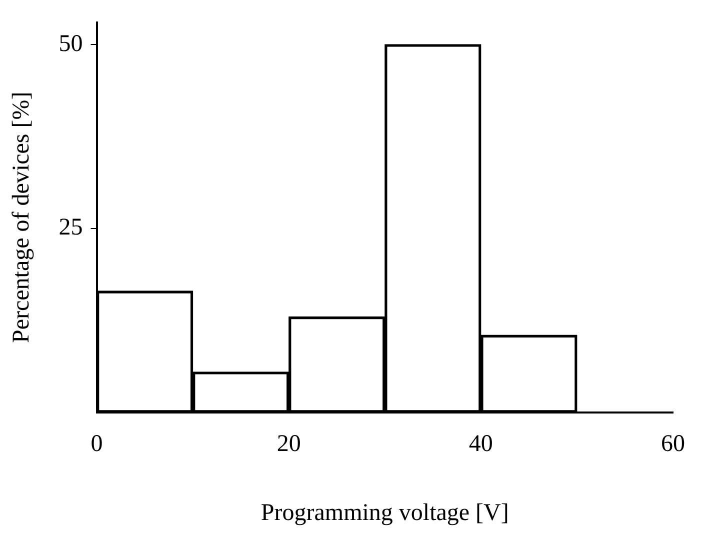 This screenshot has width=703, height=540. I want to click on x-tick-label: 60, so click(673, 444).